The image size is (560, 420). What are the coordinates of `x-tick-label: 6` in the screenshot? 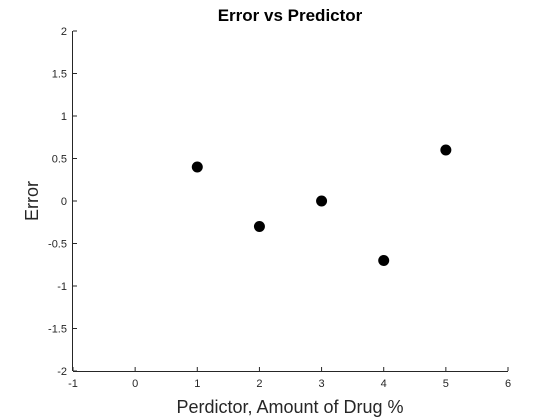 It's located at (508, 384).